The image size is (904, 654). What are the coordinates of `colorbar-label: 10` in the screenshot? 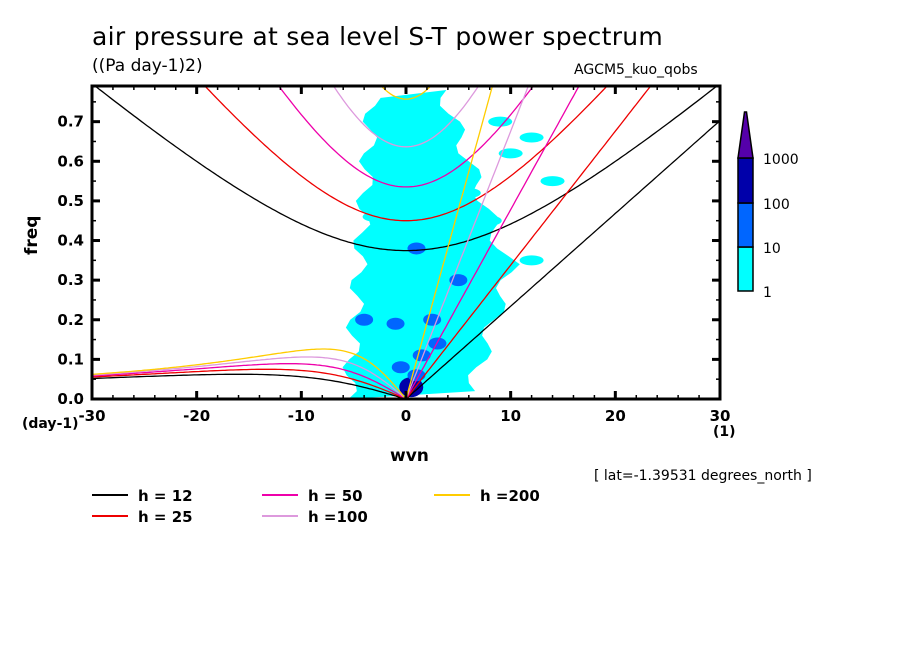 It's located at (772, 249).